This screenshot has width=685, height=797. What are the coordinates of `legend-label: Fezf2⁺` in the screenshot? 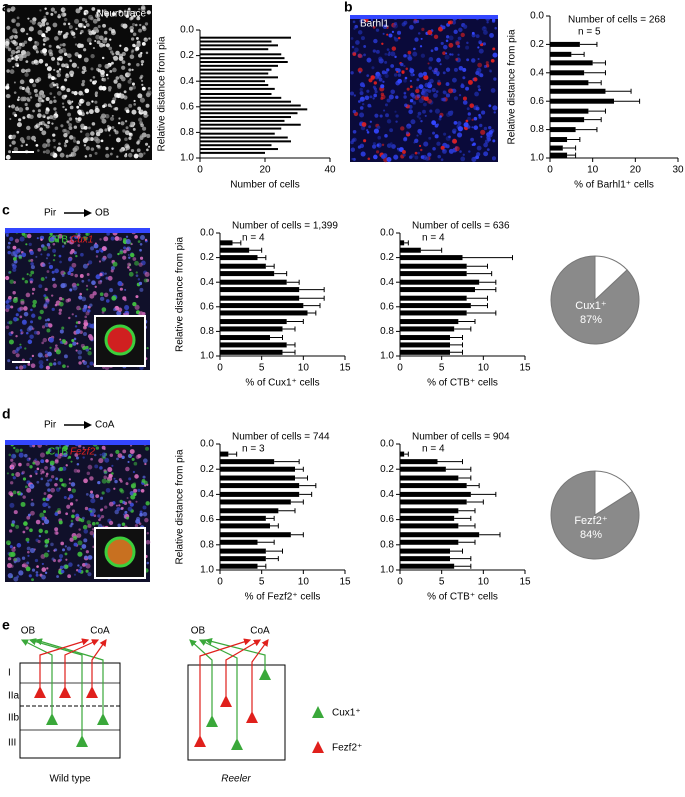 It's located at (347, 748).